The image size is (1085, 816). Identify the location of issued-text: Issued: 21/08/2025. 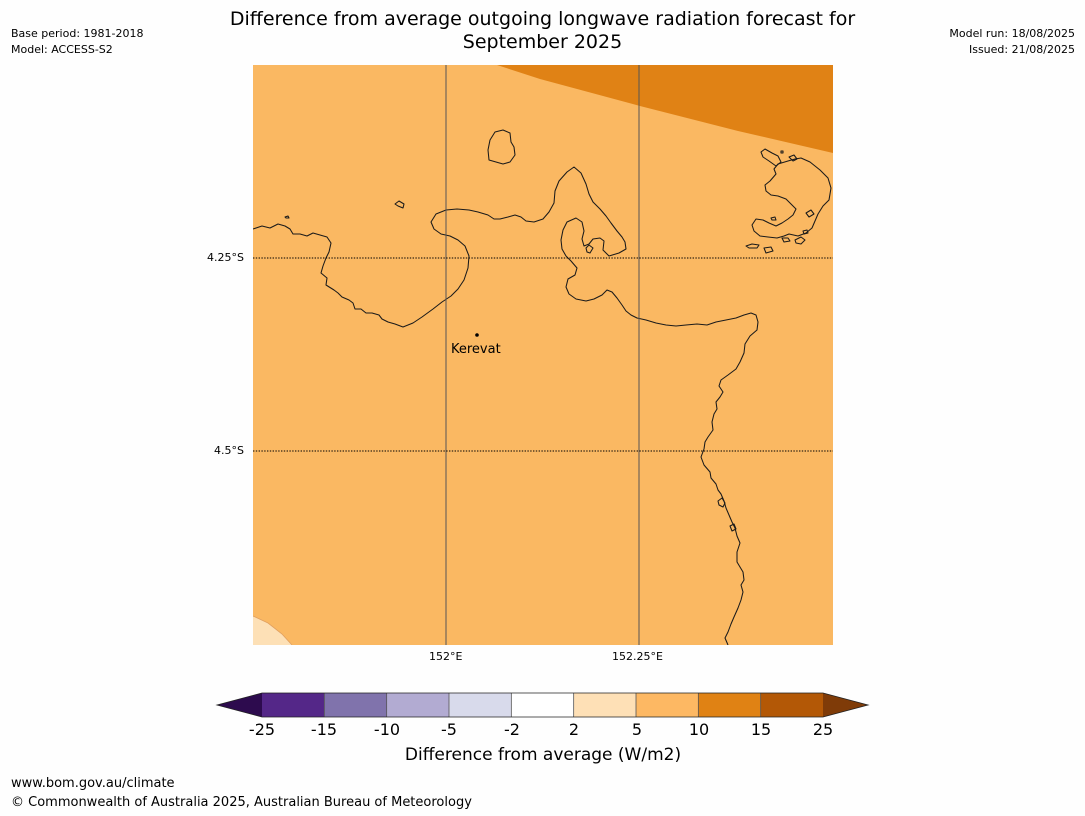
(1021, 49).